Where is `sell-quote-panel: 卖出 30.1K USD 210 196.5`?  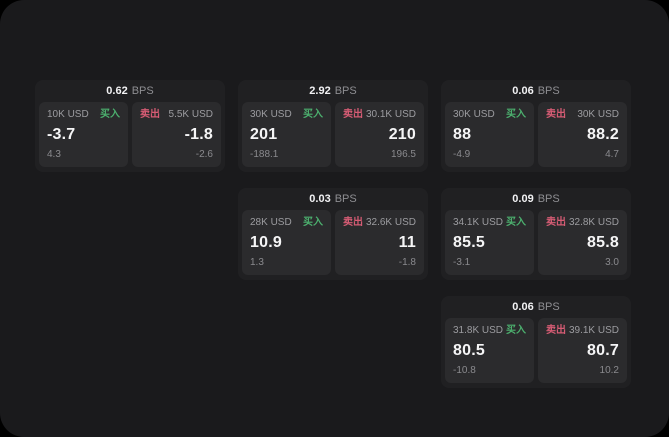 sell-quote-panel: 卖出 30.1K USD 210 196.5 is located at coordinates (379, 134).